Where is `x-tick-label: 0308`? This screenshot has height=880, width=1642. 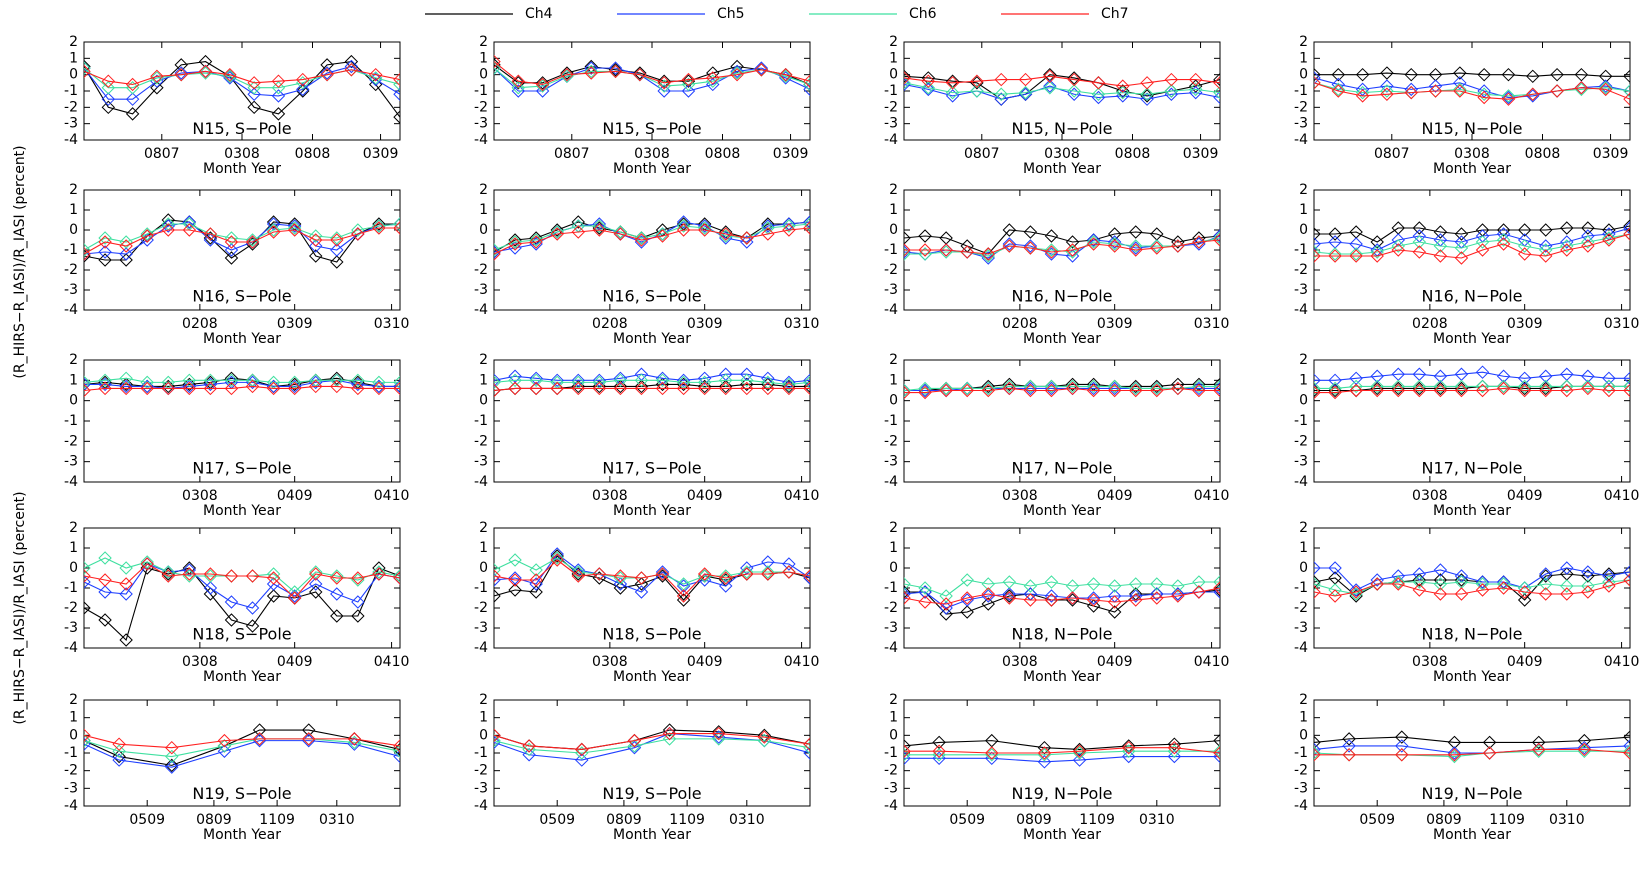 x-tick-label: 0308 is located at coordinates (1020, 496).